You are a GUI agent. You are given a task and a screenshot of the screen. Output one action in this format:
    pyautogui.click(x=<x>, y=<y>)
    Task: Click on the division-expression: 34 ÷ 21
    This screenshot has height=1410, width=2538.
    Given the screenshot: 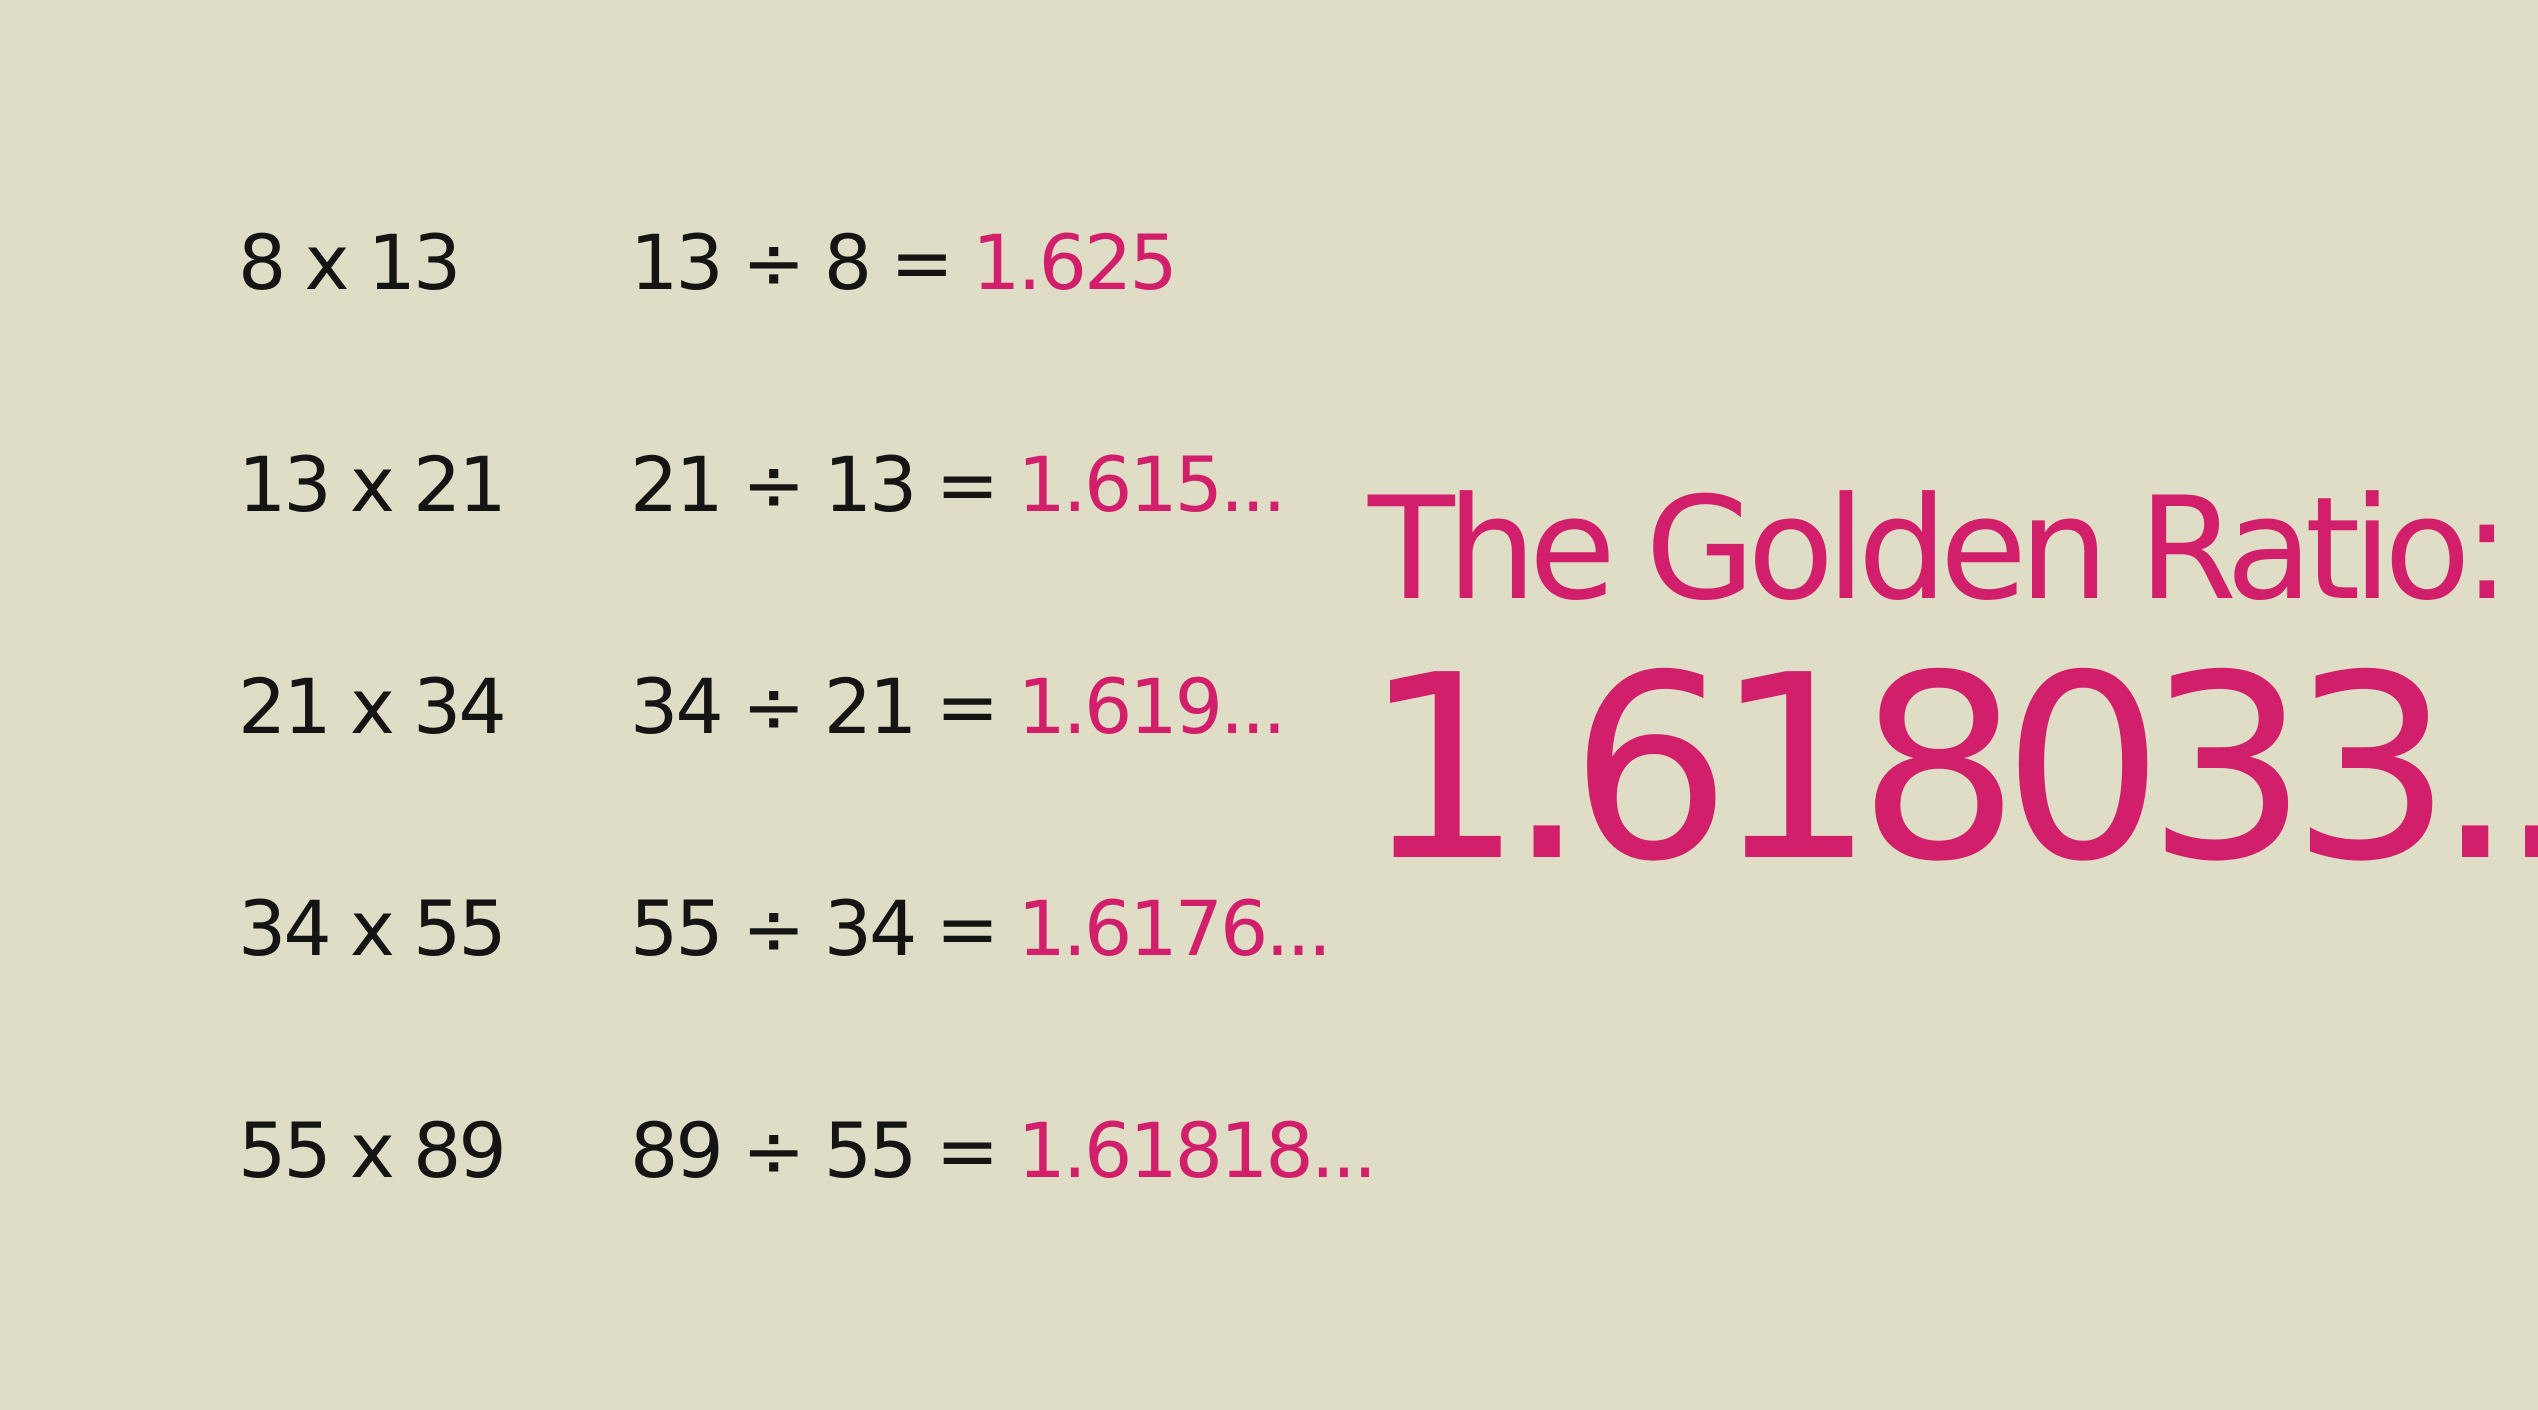 What is the action you would take?
    pyautogui.click(x=773, y=706)
    